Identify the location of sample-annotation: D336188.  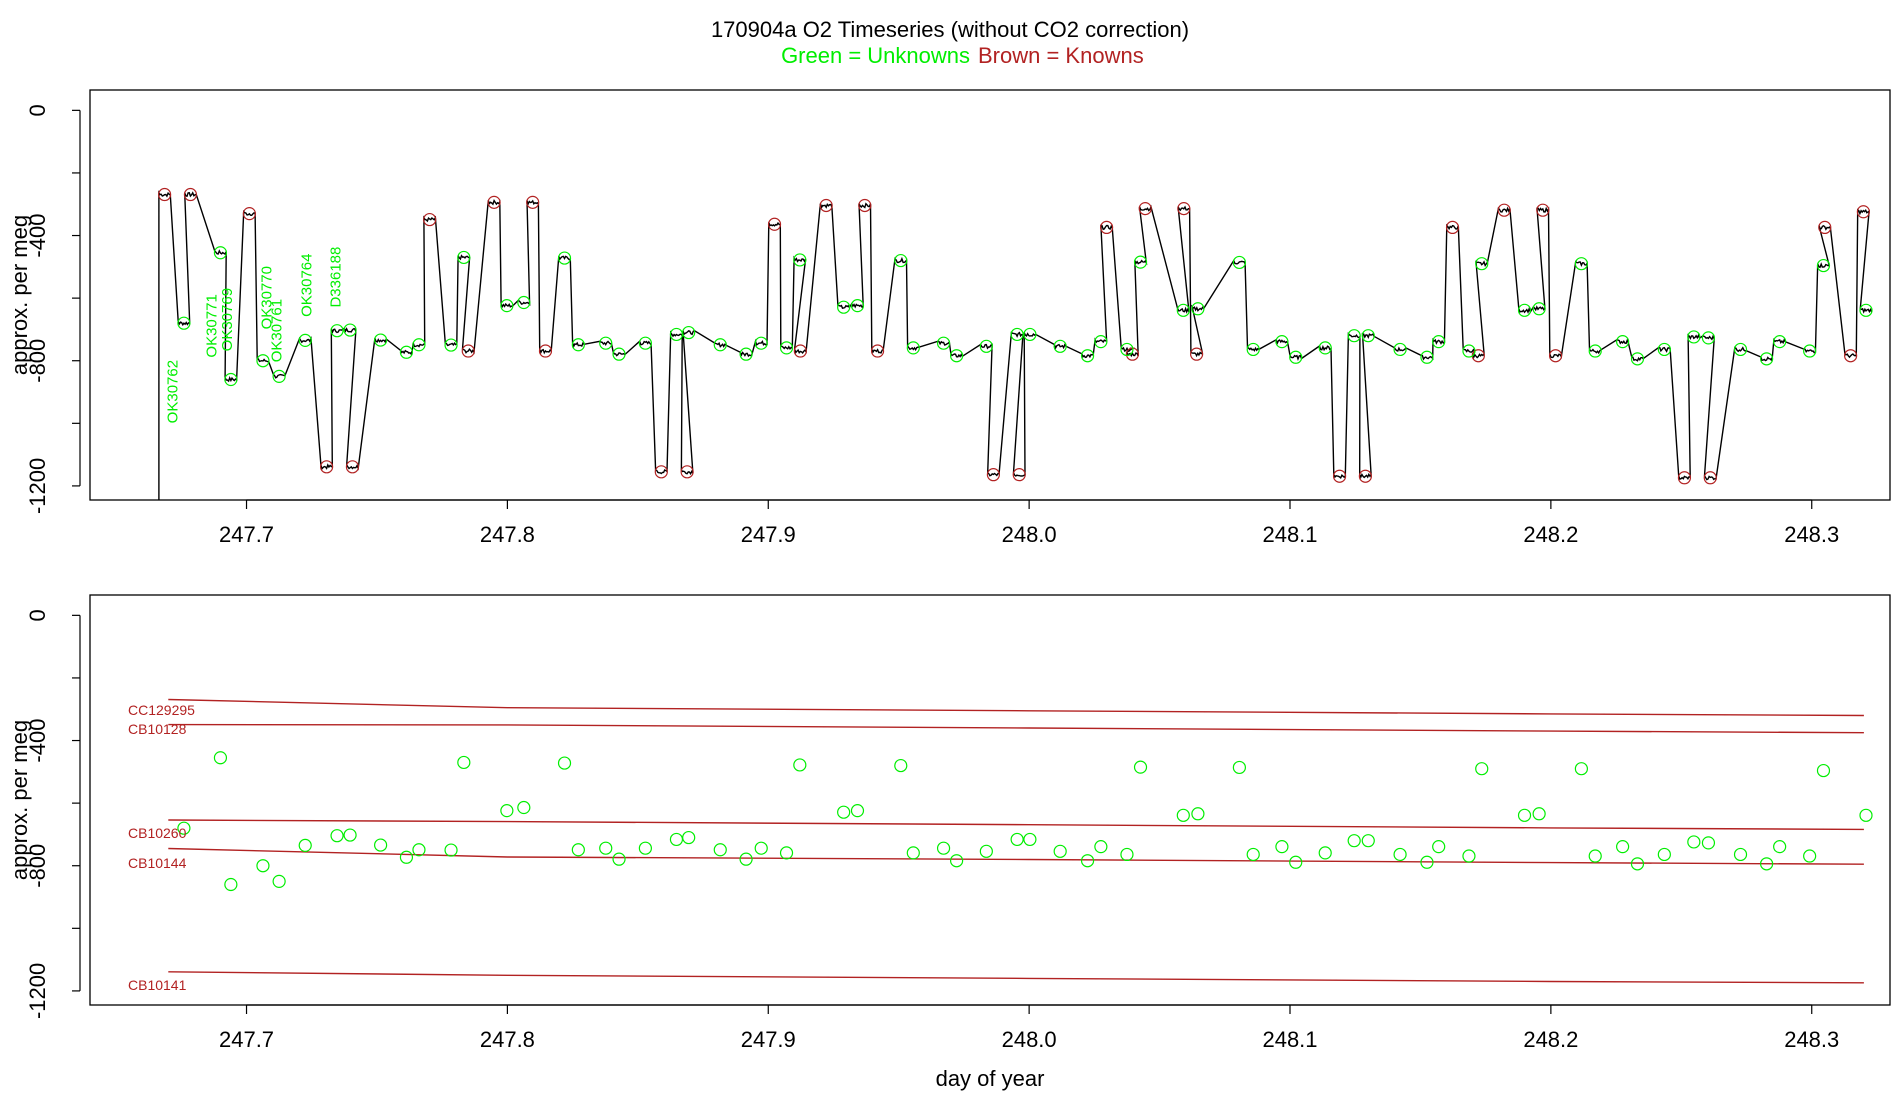
(335, 277).